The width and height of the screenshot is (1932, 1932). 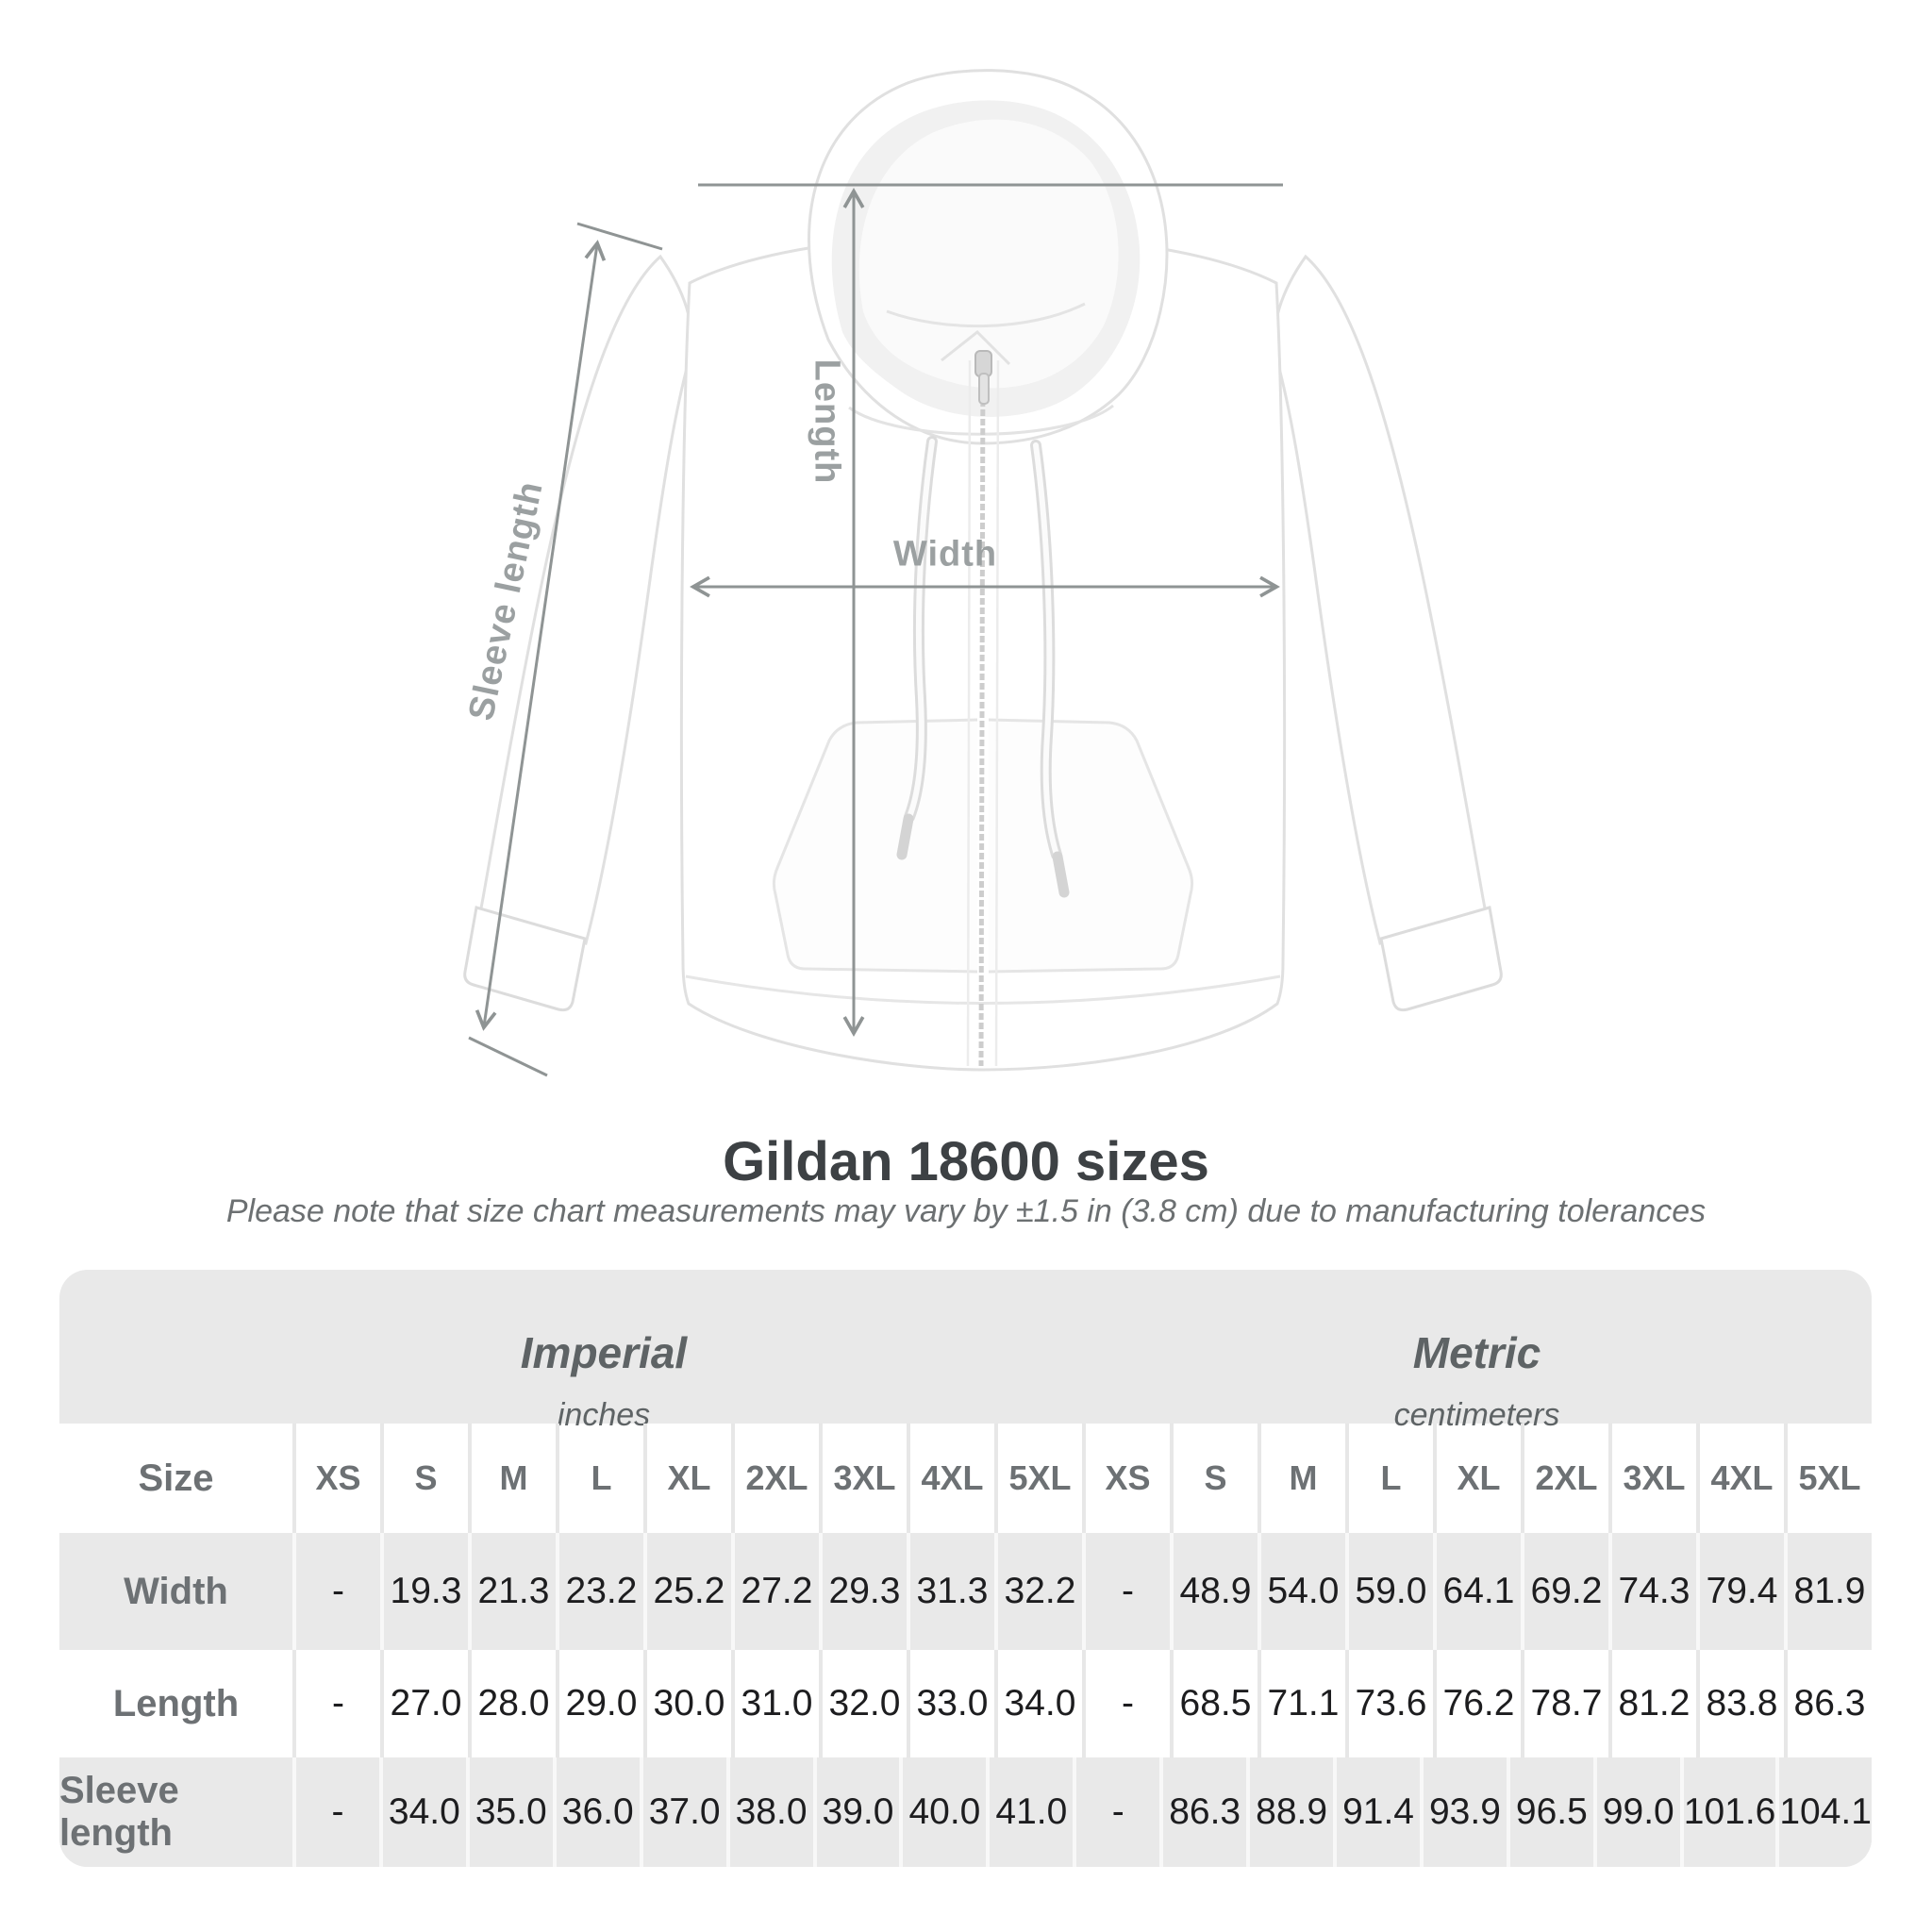 What do you see at coordinates (1824, 1812) in the screenshot?
I see `value-cell-metric: 104.1` at bounding box center [1824, 1812].